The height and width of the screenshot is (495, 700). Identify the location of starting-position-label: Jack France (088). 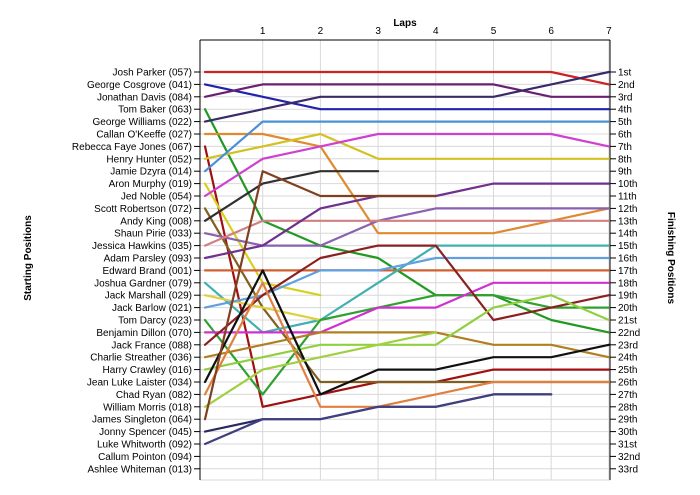
(151, 345).